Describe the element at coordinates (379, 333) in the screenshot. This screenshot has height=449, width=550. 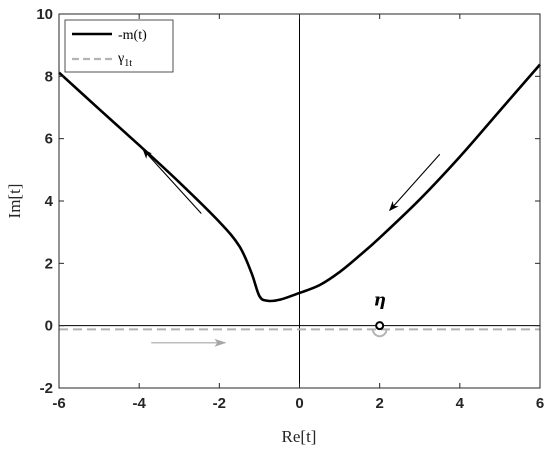
I see `gamma-indentation-arc` at that location.